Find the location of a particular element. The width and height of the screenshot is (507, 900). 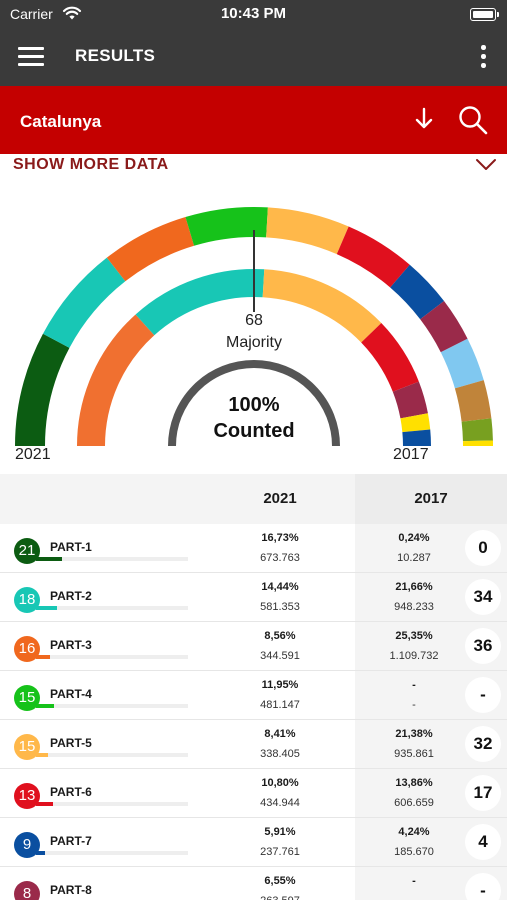

percent-2021: 10,80% is located at coordinates (280, 783).